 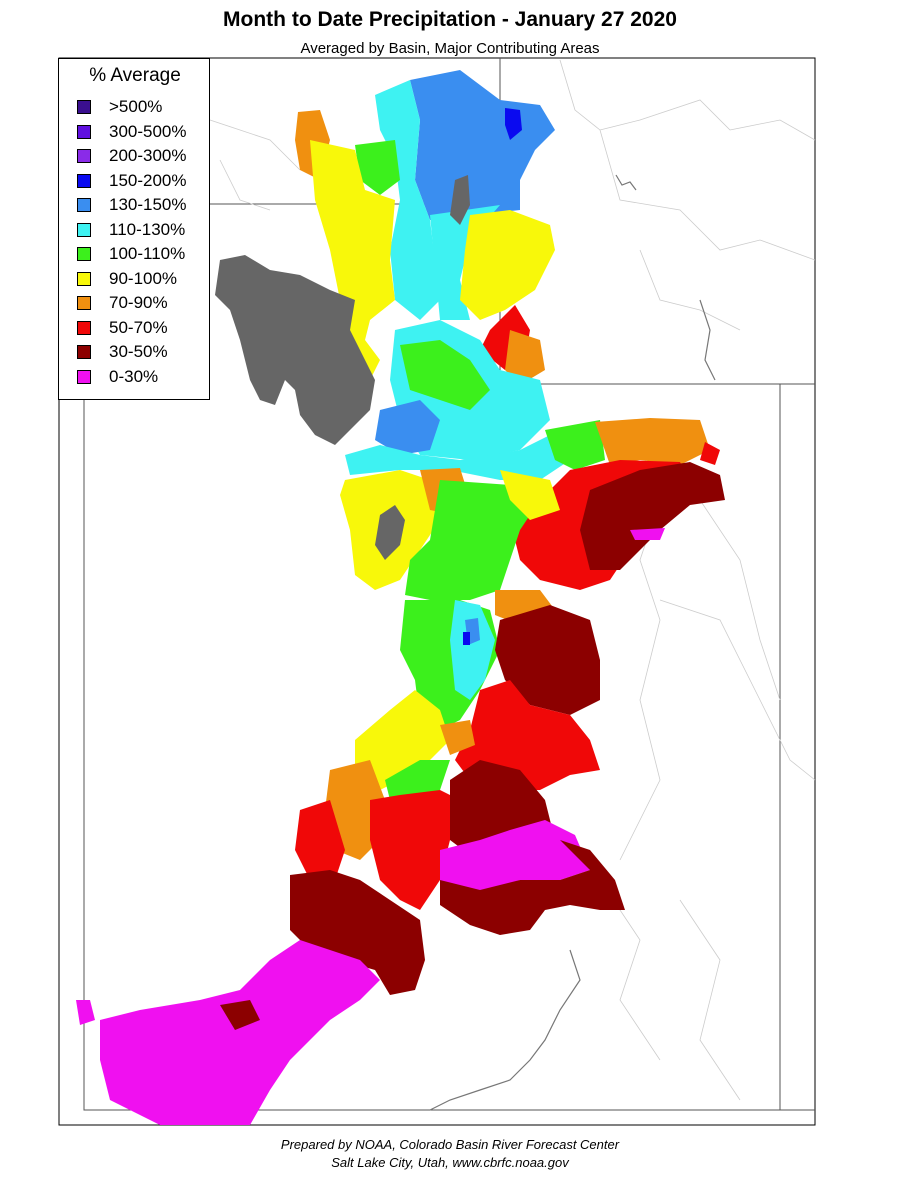 I want to click on legend-label: 0-30%, so click(x=134, y=376).